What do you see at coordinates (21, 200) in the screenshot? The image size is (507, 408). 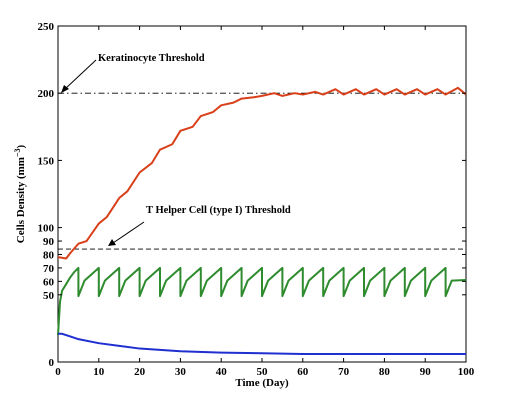 I see `y-axis-label-main: Cells Density (mm` at bounding box center [21, 200].